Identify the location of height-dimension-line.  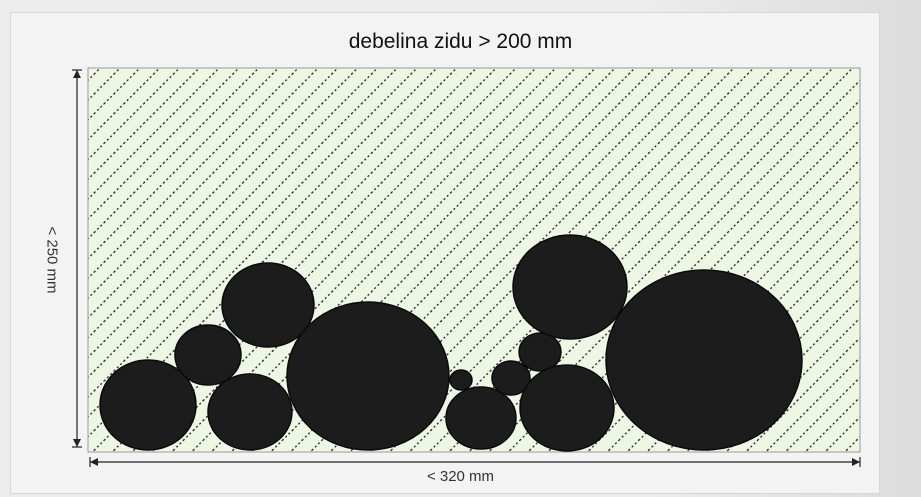
(77, 258).